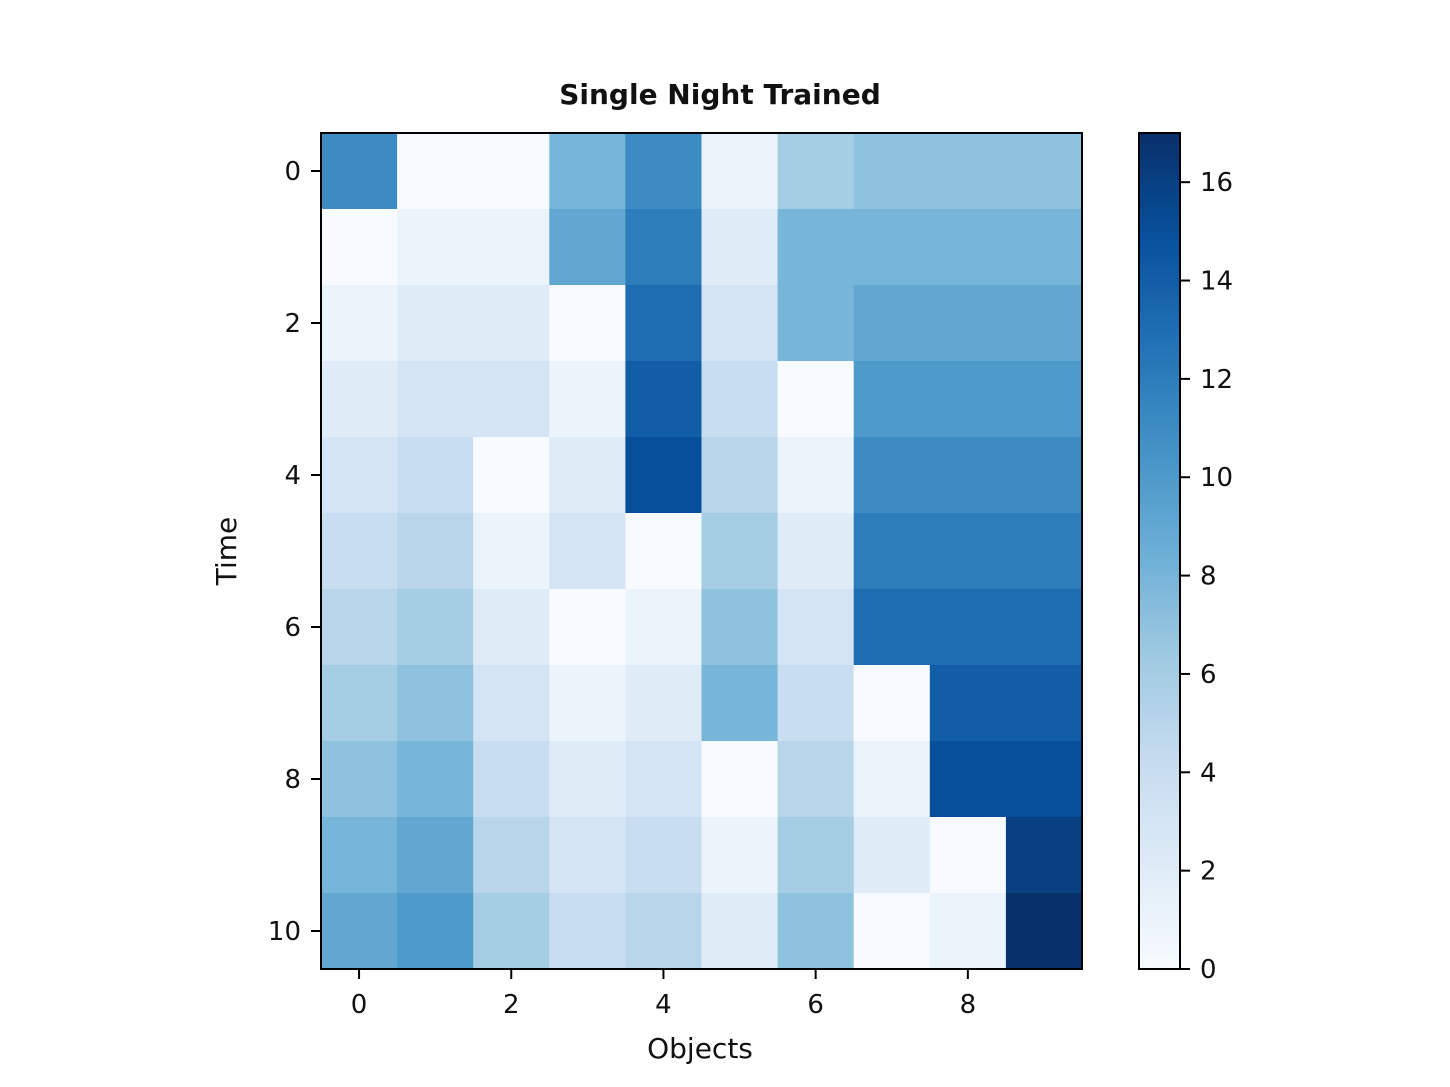 Image resolution: width=1450 pixels, height=1087 pixels. What do you see at coordinates (968, 1005) in the screenshot?
I see `x-tick-label: 8` at bounding box center [968, 1005].